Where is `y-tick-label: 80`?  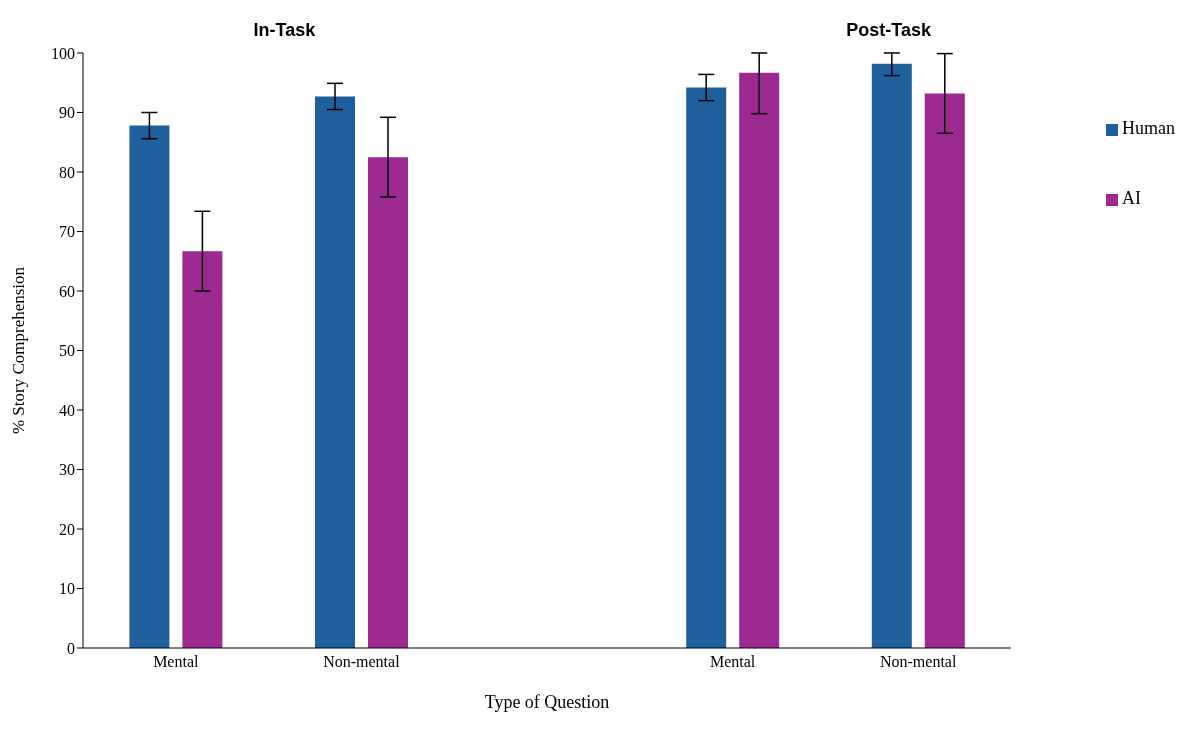
y-tick-label: 80 is located at coordinates (67, 172).